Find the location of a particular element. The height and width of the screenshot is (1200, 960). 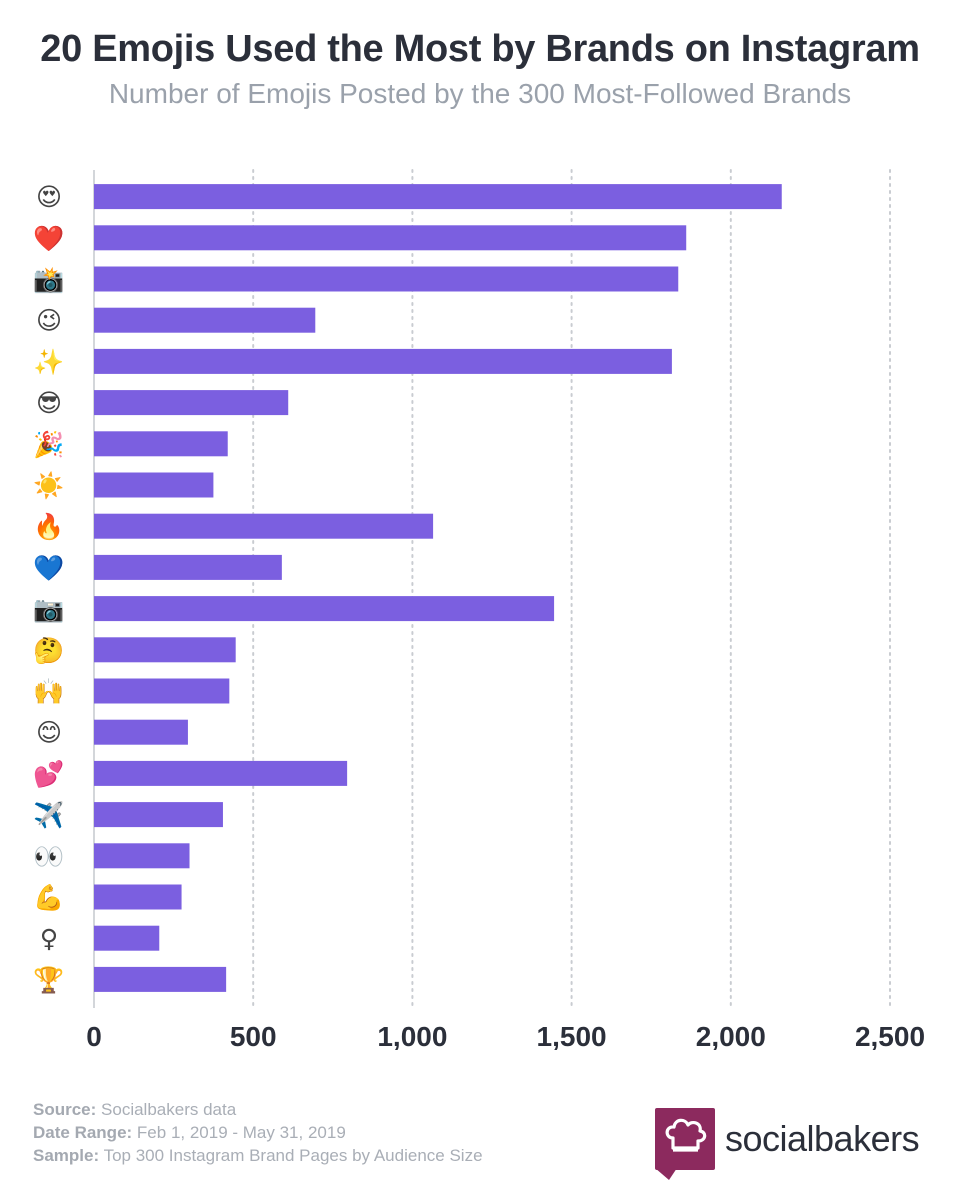

category-label: ☀️ is located at coordinates (48, 485).